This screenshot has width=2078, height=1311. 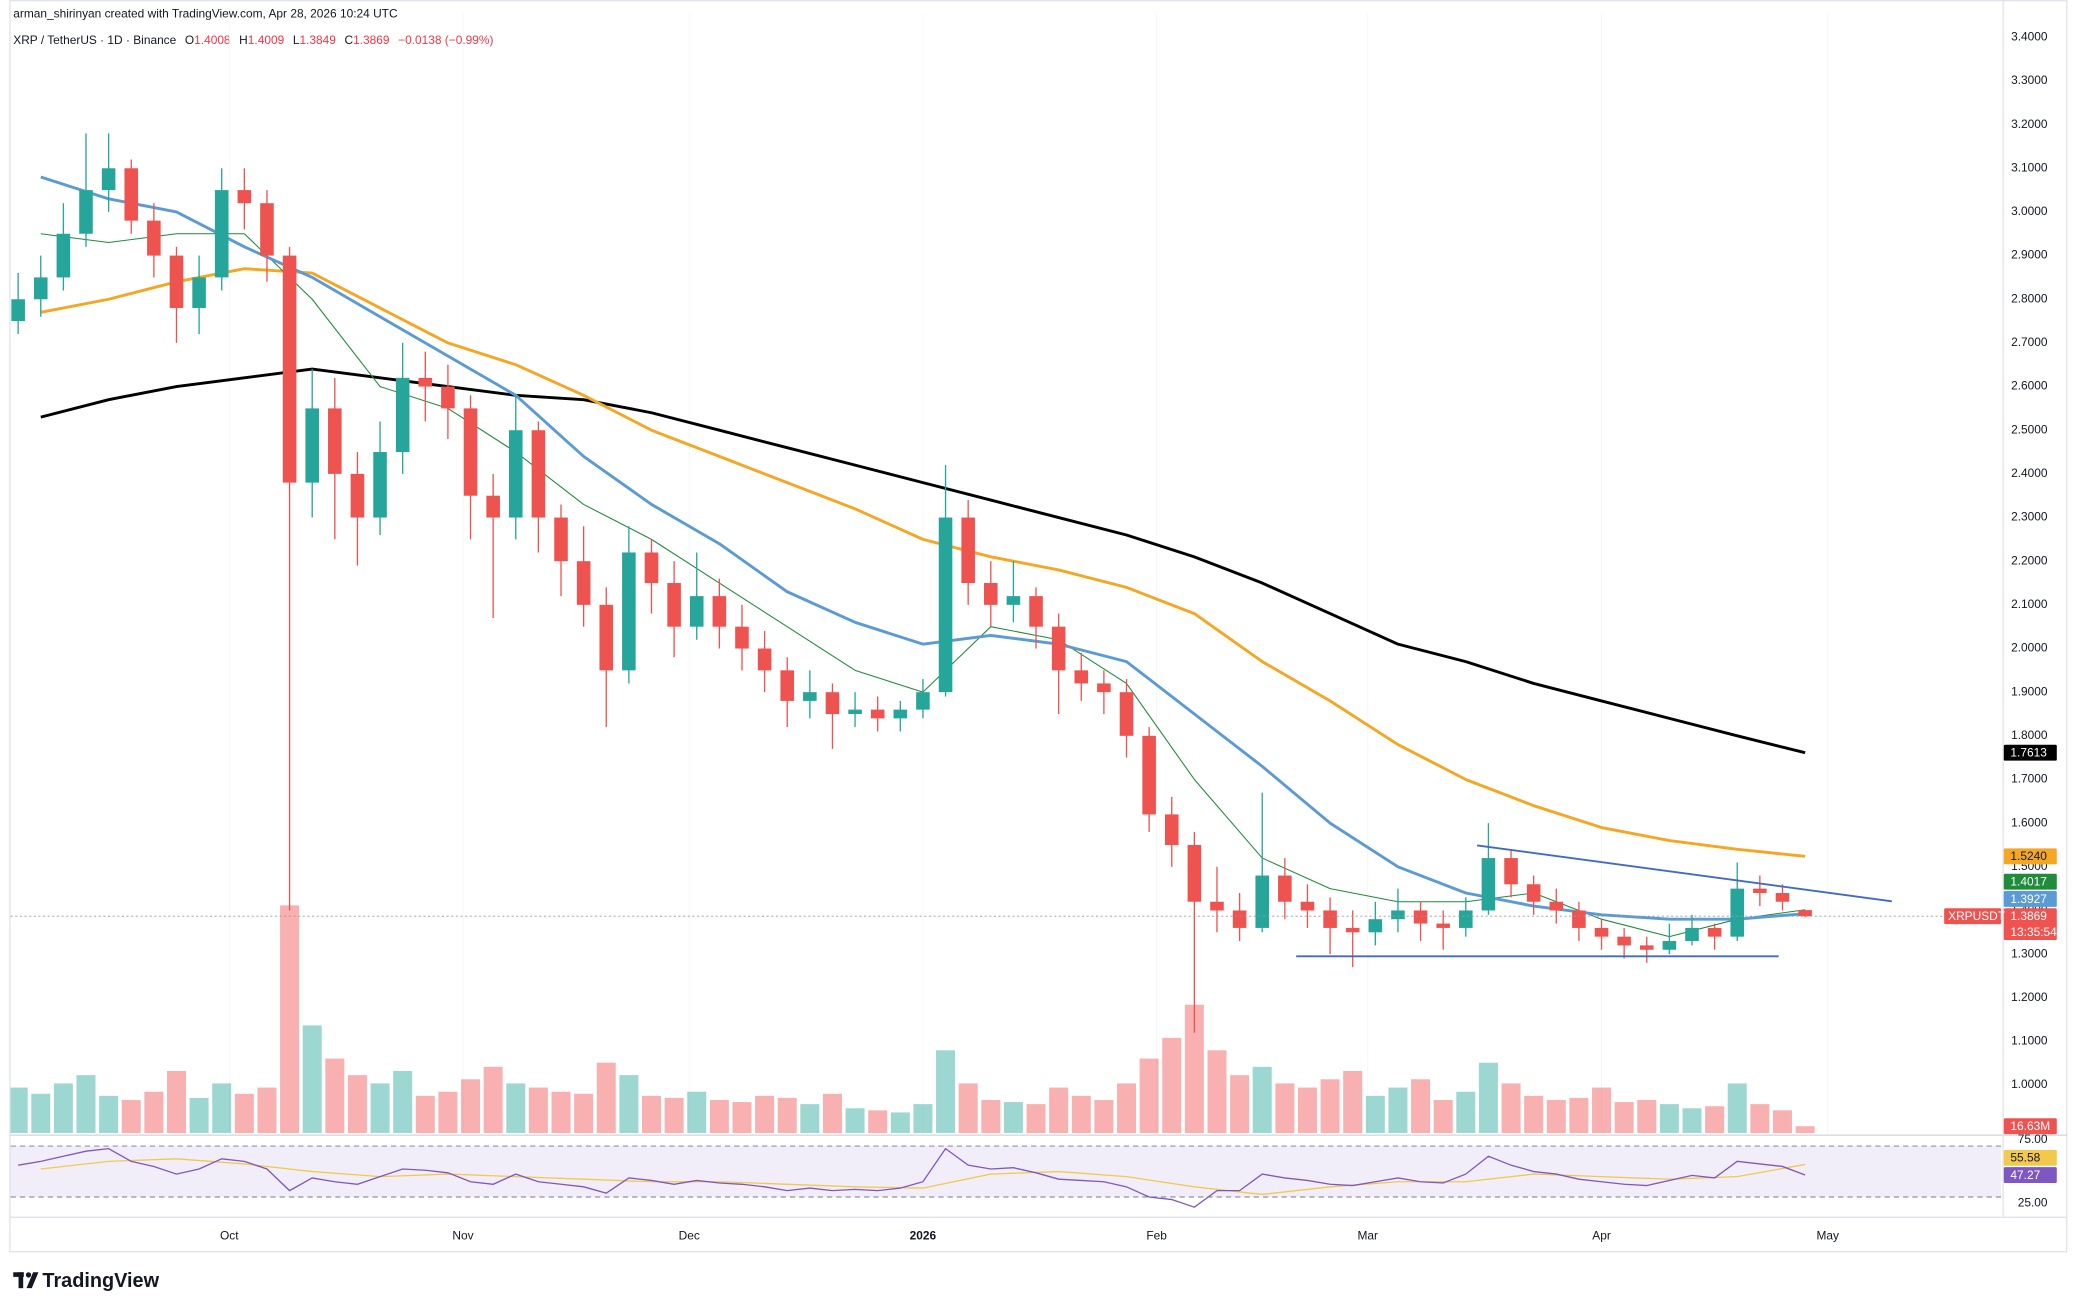 I want to click on symbol-label-box, so click(x=1973, y=916).